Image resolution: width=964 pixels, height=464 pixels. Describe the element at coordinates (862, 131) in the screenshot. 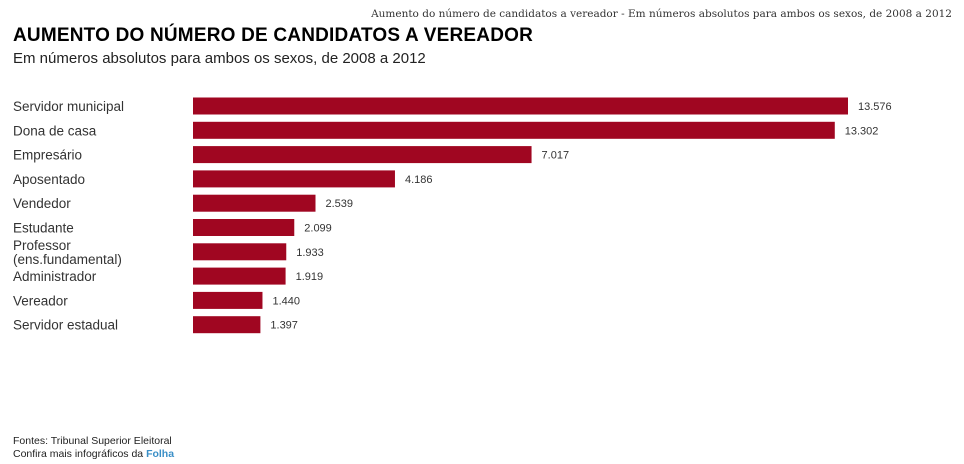

I see `value-label: 13.302` at that location.